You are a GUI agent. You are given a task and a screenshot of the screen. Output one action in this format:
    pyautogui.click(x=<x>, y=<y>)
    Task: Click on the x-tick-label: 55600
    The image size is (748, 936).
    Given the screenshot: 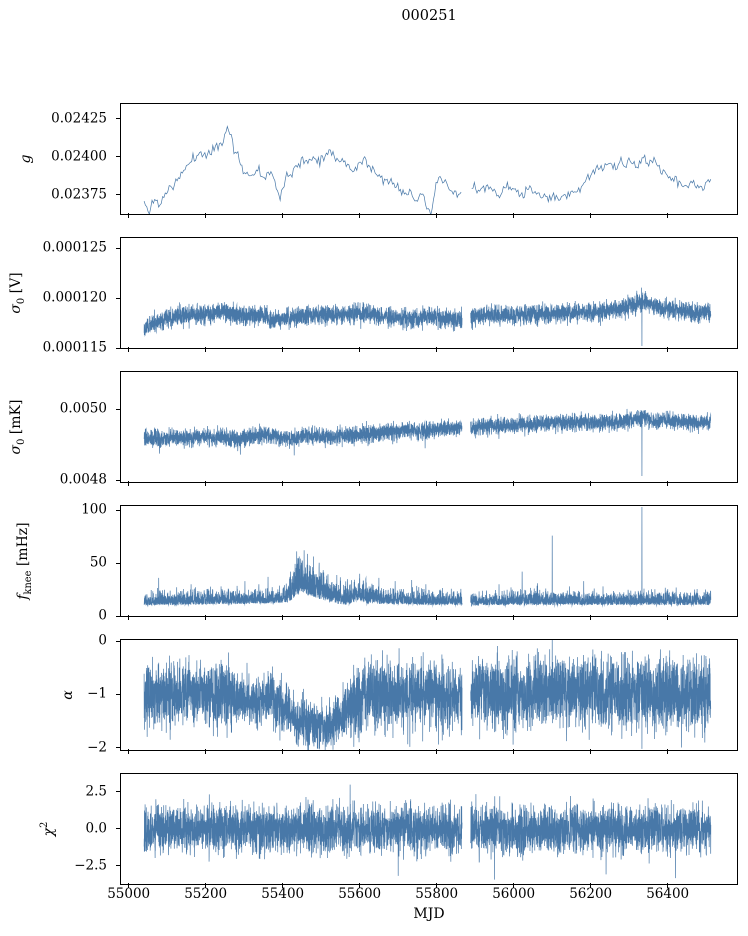 What is the action you would take?
    pyautogui.click(x=360, y=894)
    